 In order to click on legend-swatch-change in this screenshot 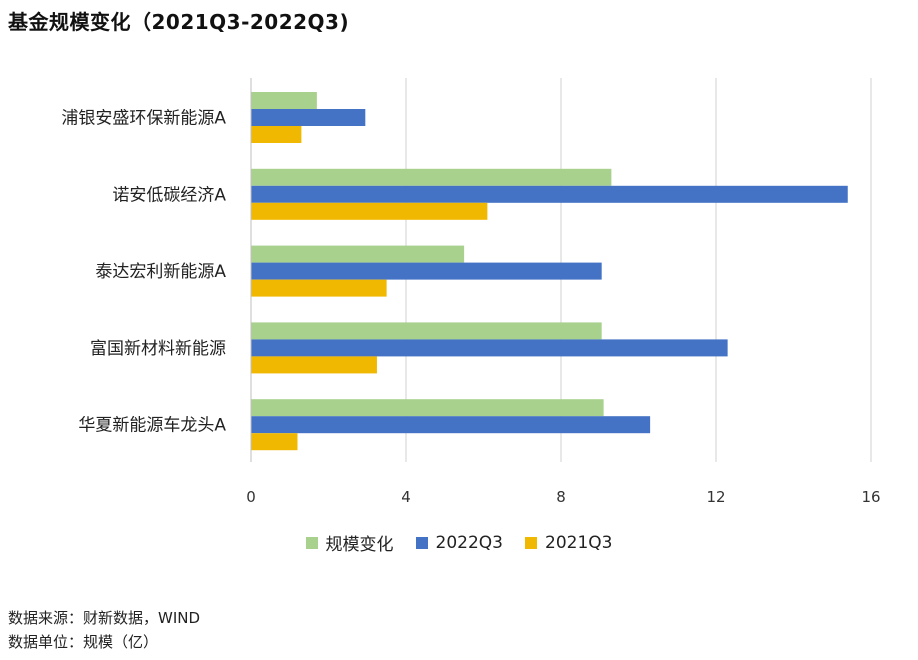, I will do `click(311, 542)`.